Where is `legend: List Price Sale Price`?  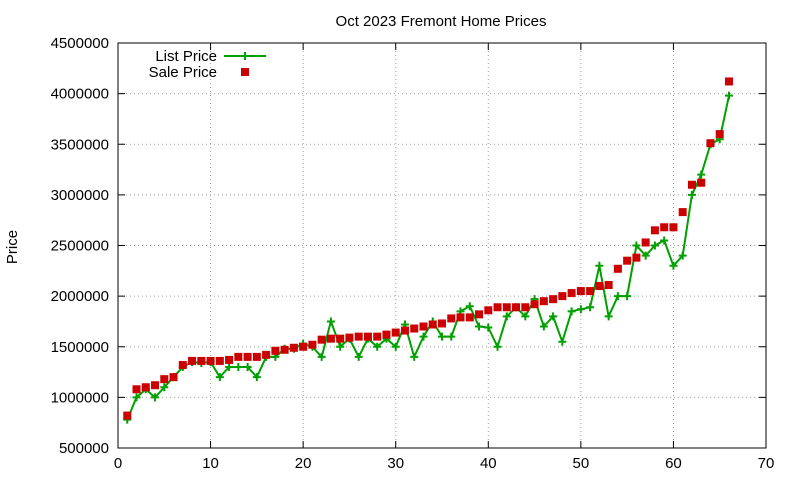
legend: List Price Sale Price is located at coordinates (207, 64).